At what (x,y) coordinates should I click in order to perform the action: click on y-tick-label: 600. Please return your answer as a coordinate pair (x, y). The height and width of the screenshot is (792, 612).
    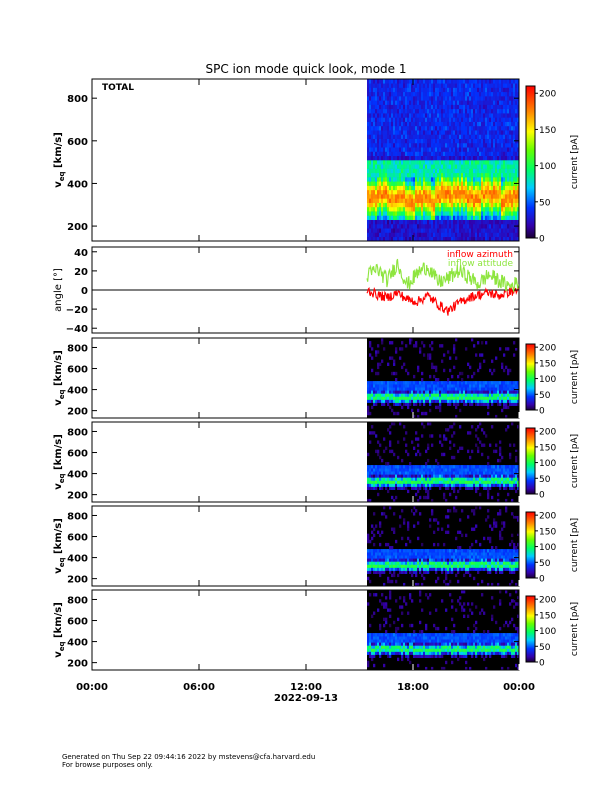
    Looking at the image, I should click on (77, 142).